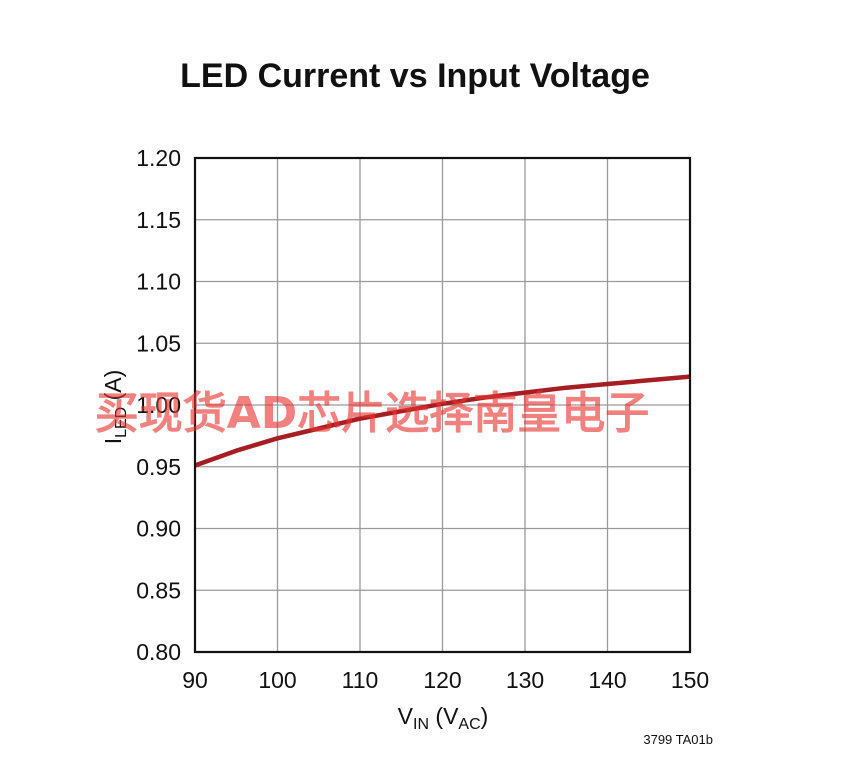  I want to click on watermark-text: 买现货AD芯片选择南皇电子, so click(372, 413).